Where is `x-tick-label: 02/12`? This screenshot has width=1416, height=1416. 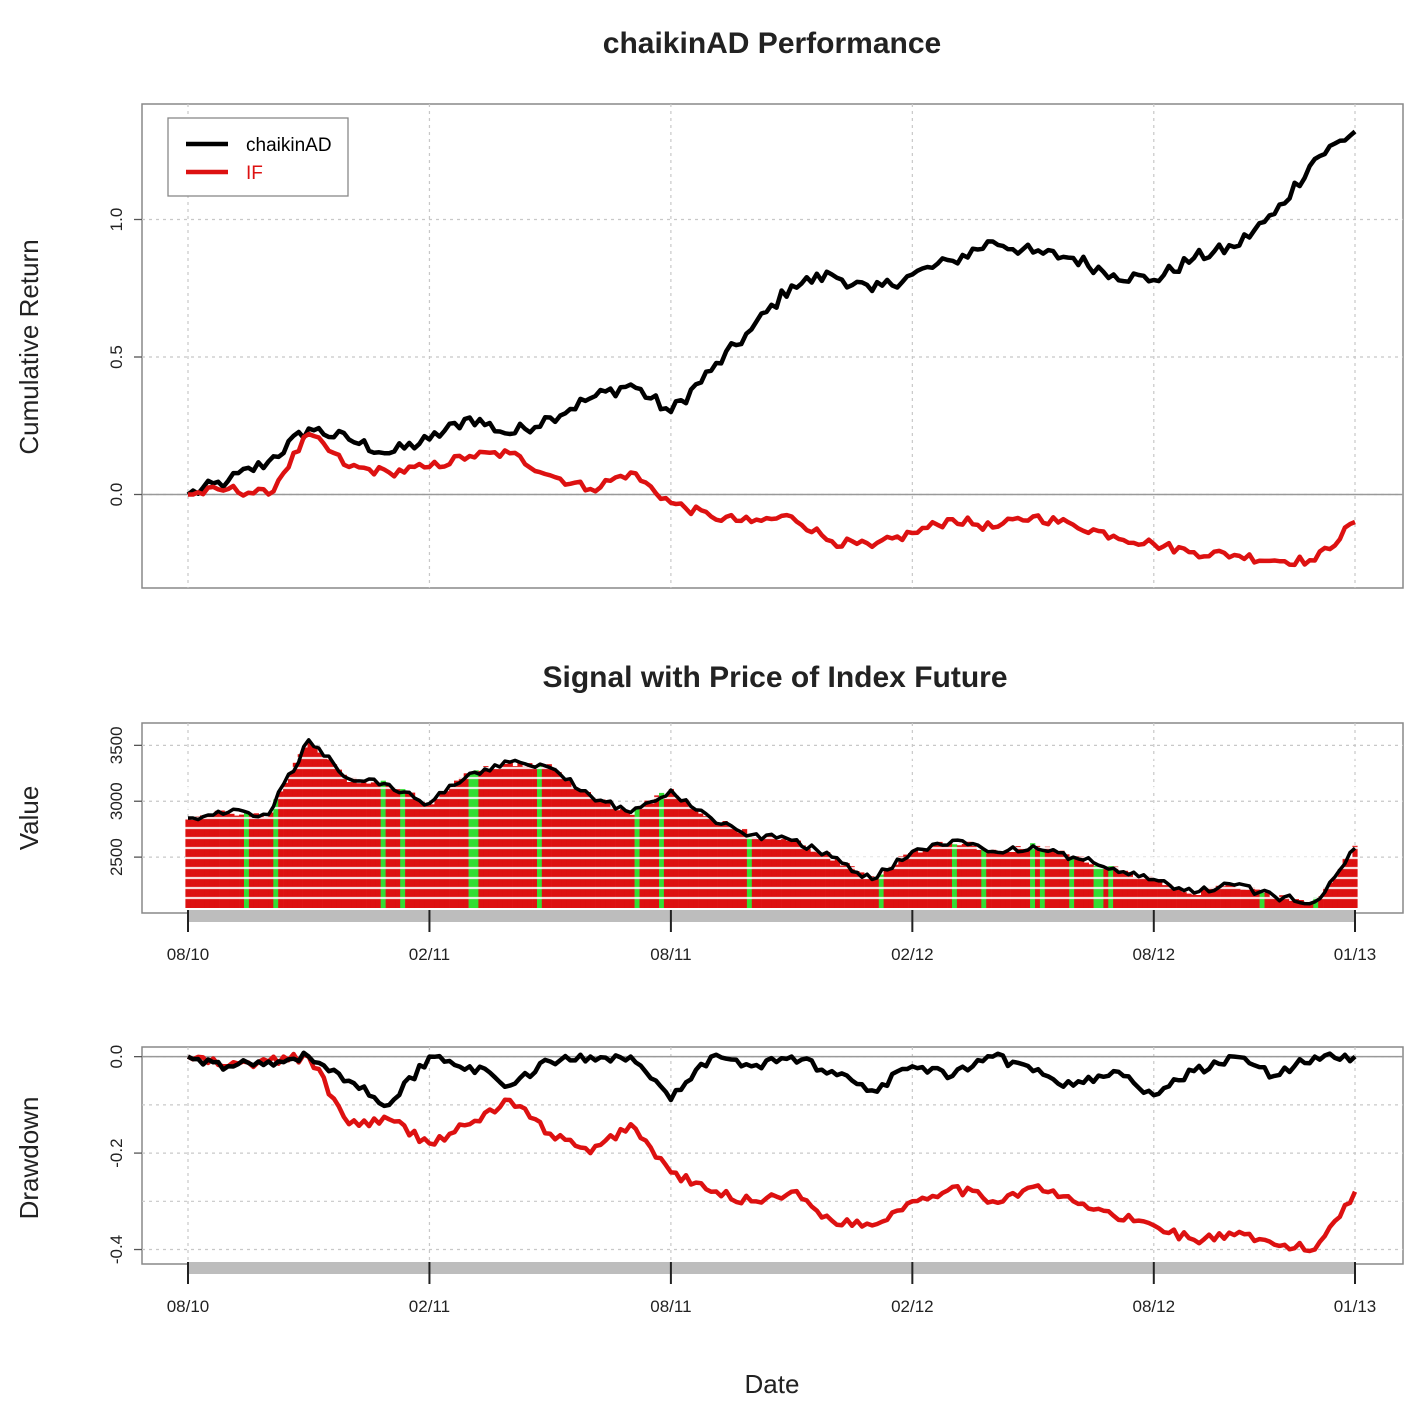 x-tick-label: 02/12 is located at coordinates (912, 954).